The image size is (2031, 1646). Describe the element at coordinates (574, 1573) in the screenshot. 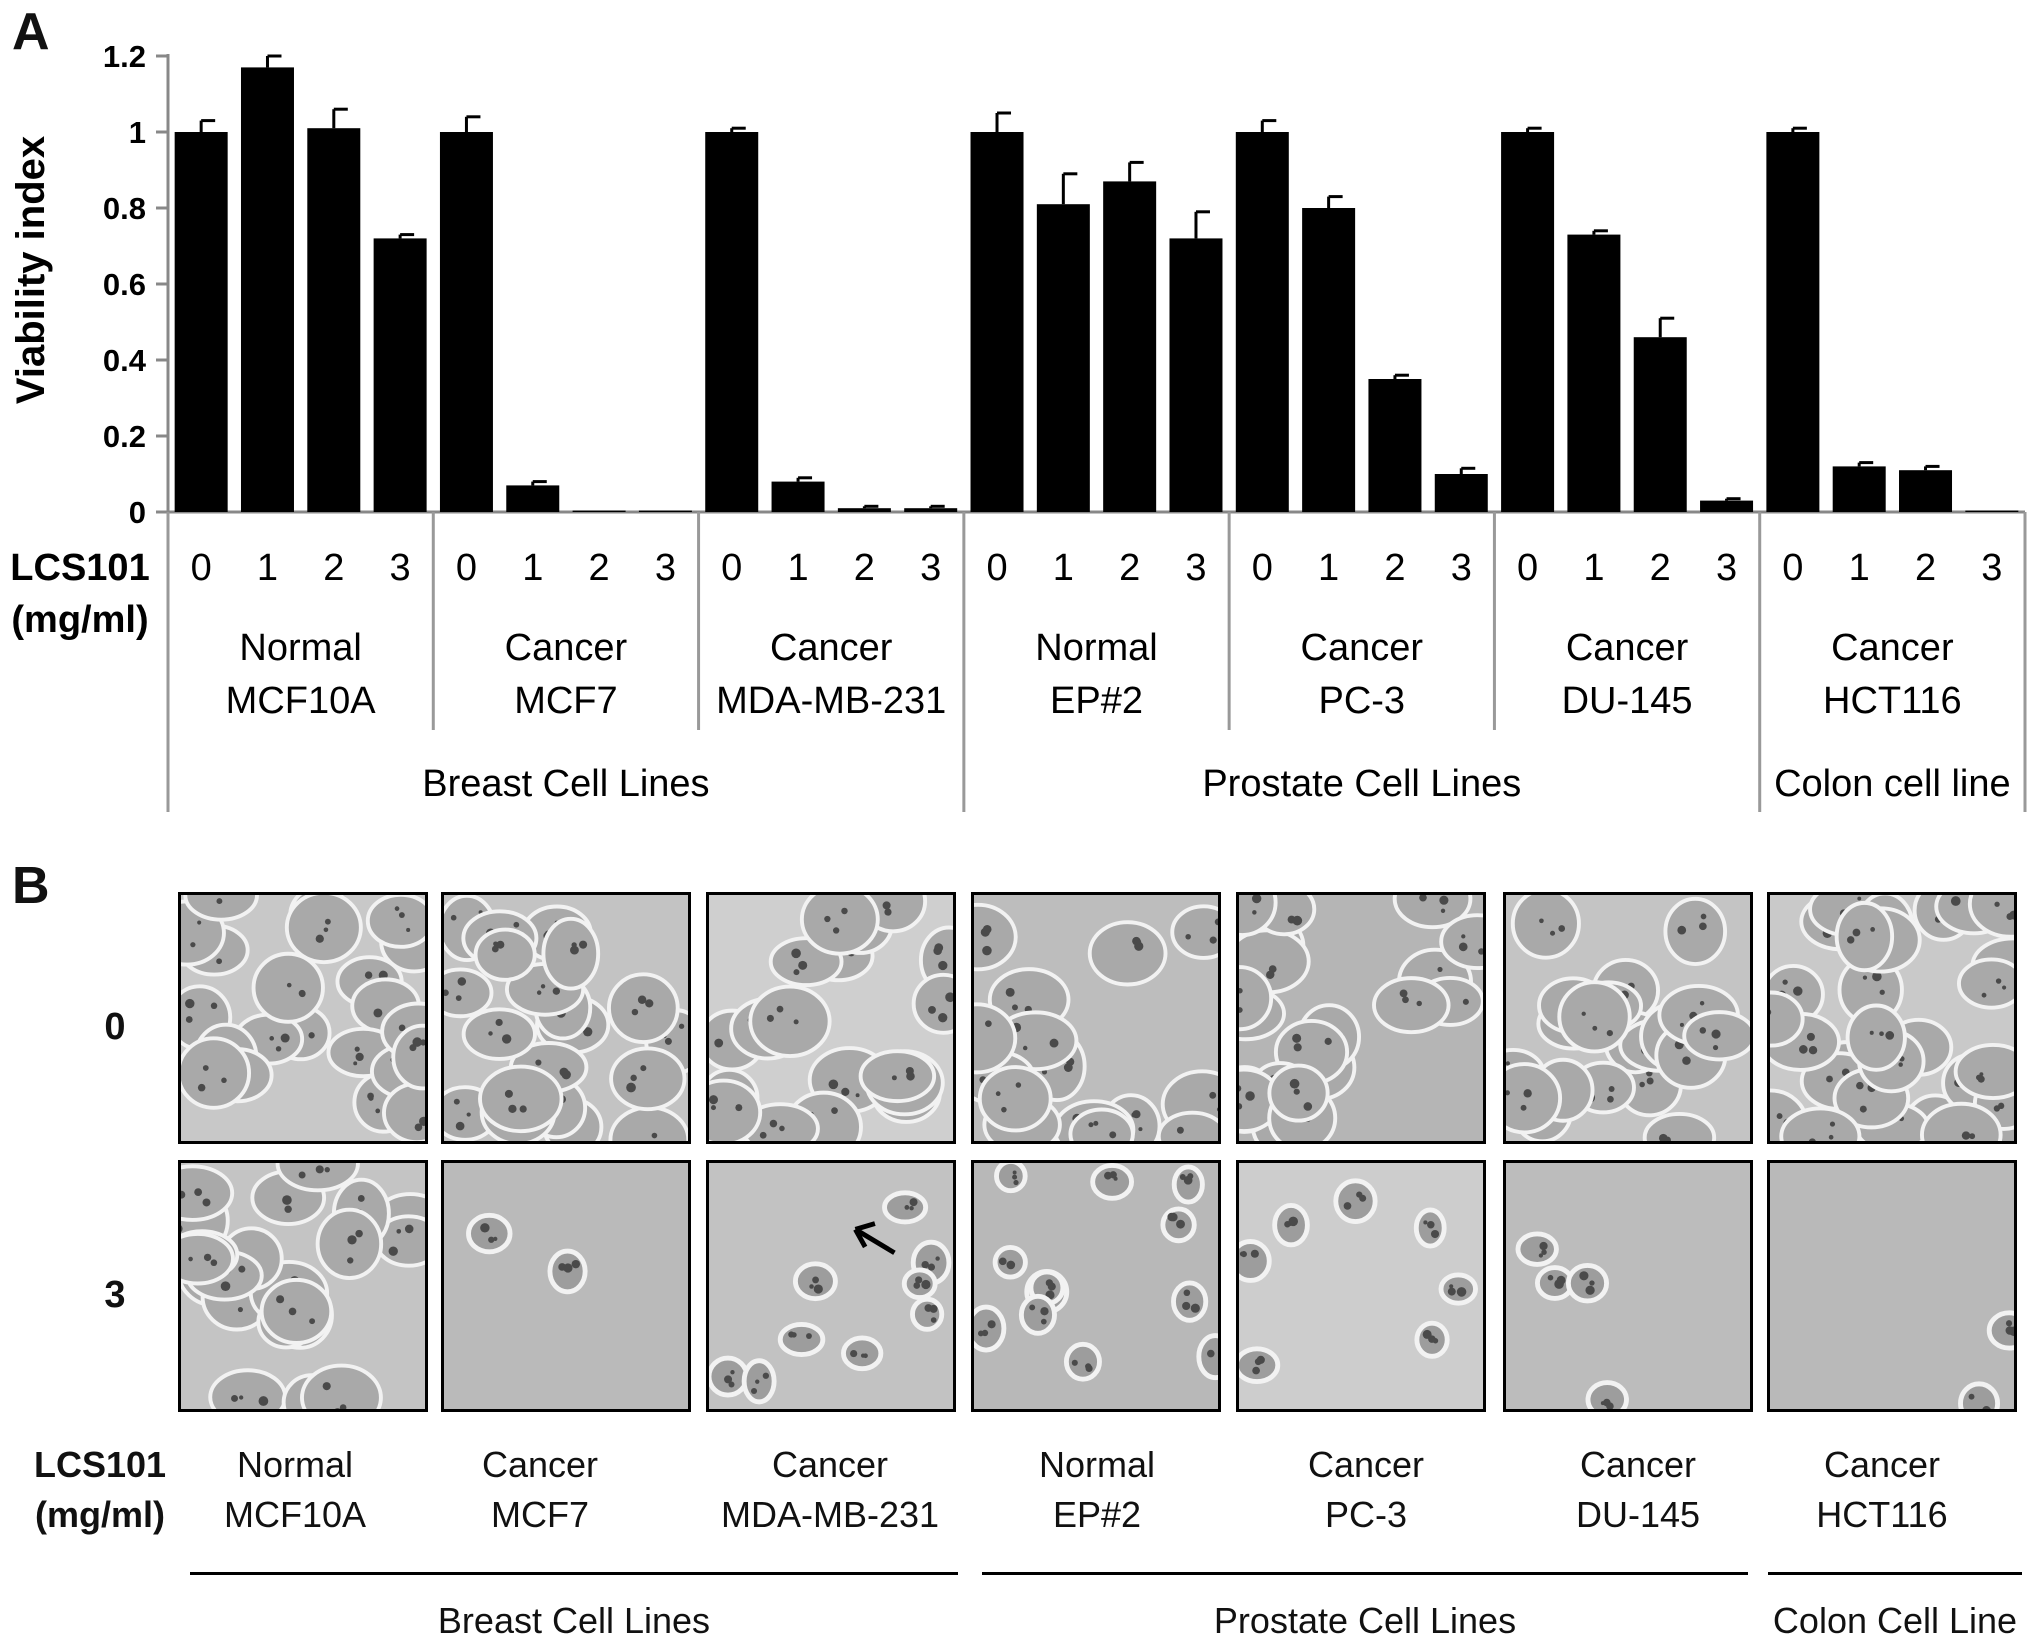

I see `group-underline` at that location.